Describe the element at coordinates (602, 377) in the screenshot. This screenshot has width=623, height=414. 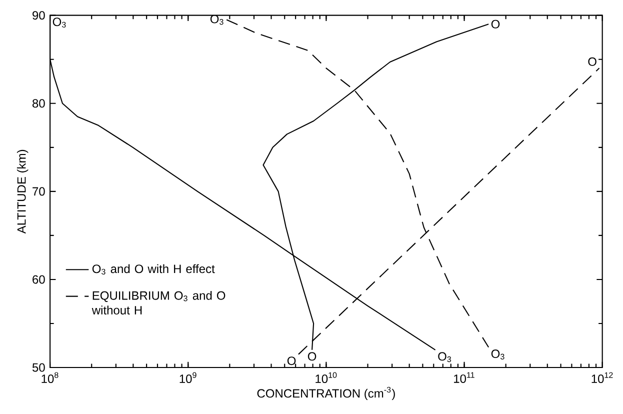
I see `x-tick-label: 10$^{12}$` at that location.